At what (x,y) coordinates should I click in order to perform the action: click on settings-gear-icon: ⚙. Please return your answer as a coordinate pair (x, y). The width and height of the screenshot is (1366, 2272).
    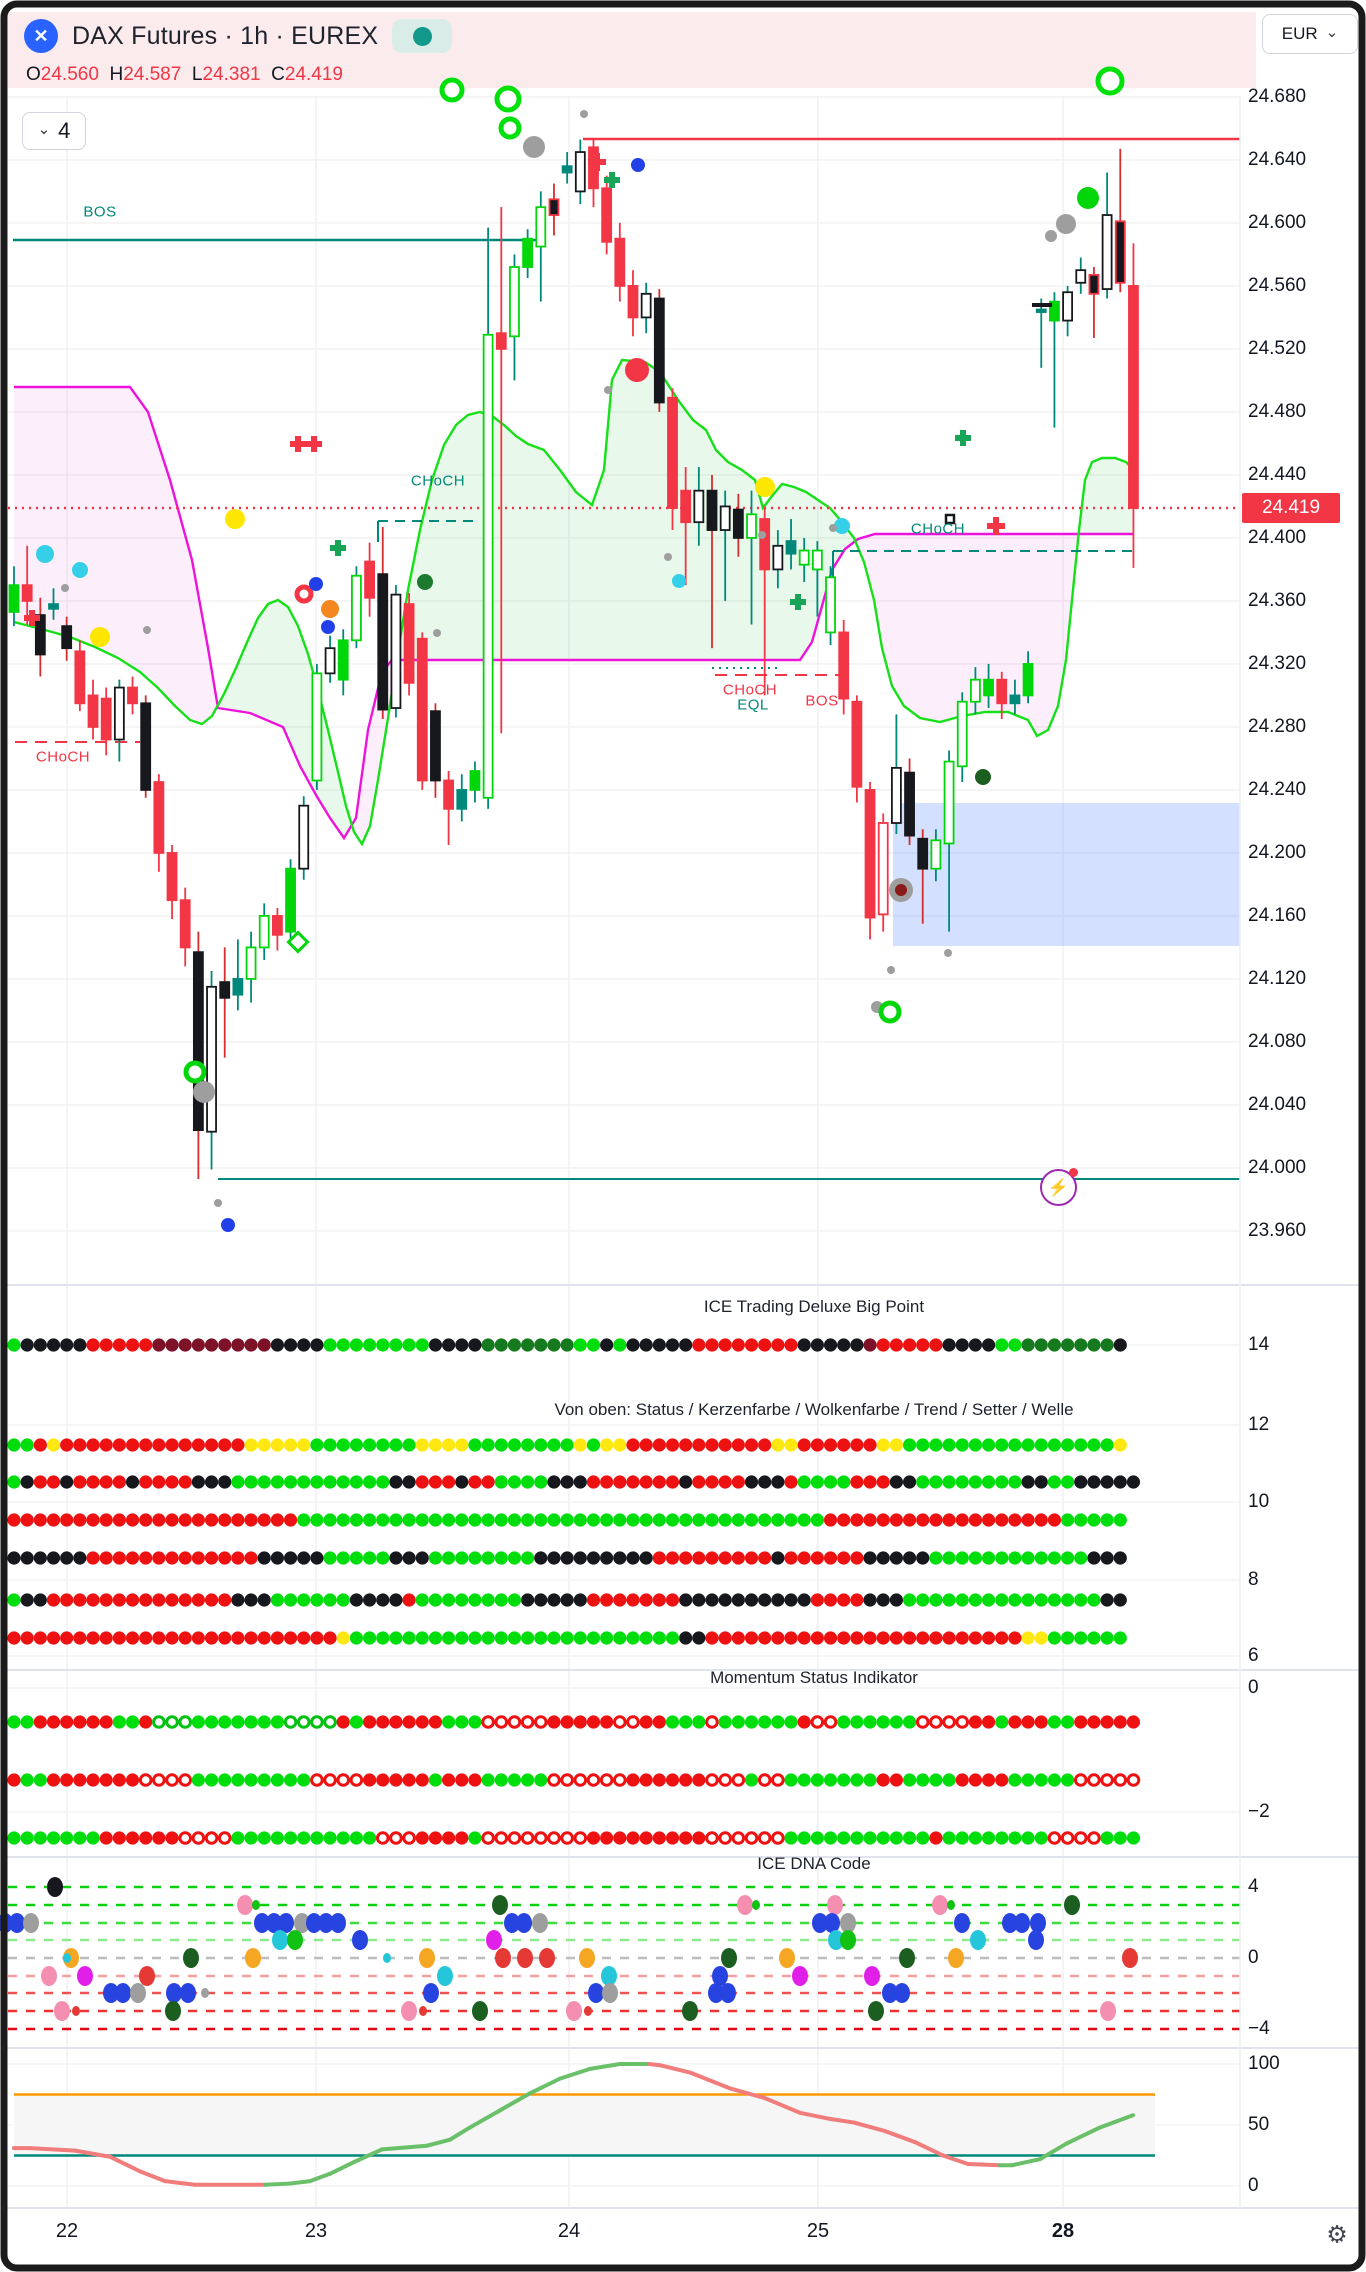
    Looking at the image, I should click on (1337, 2235).